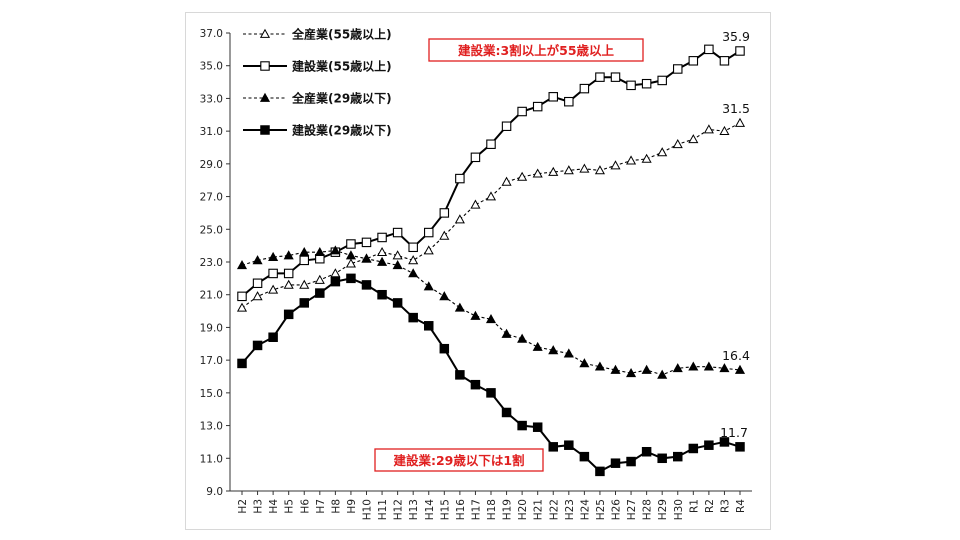  What do you see at coordinates (321, 506) in the screenshot?
I see `x-tick-label: H7` at bounding box center [321, 506].